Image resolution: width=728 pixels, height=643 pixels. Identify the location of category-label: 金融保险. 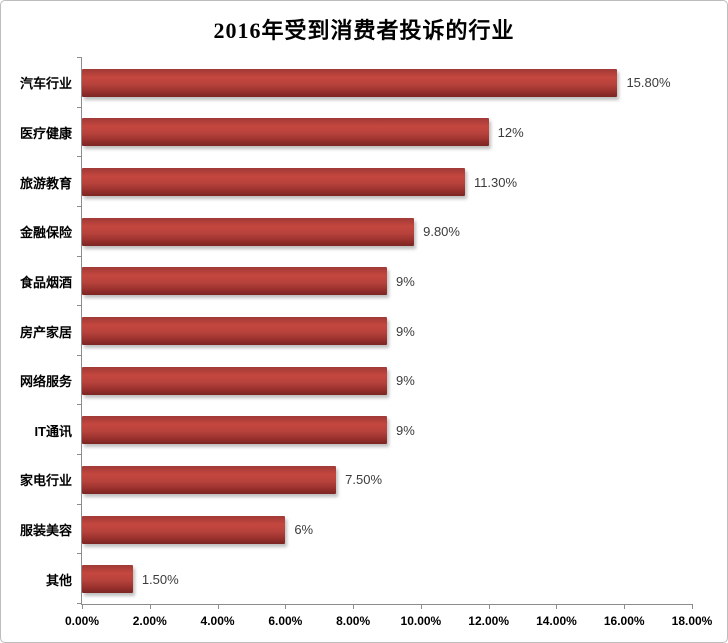
(45, 233).